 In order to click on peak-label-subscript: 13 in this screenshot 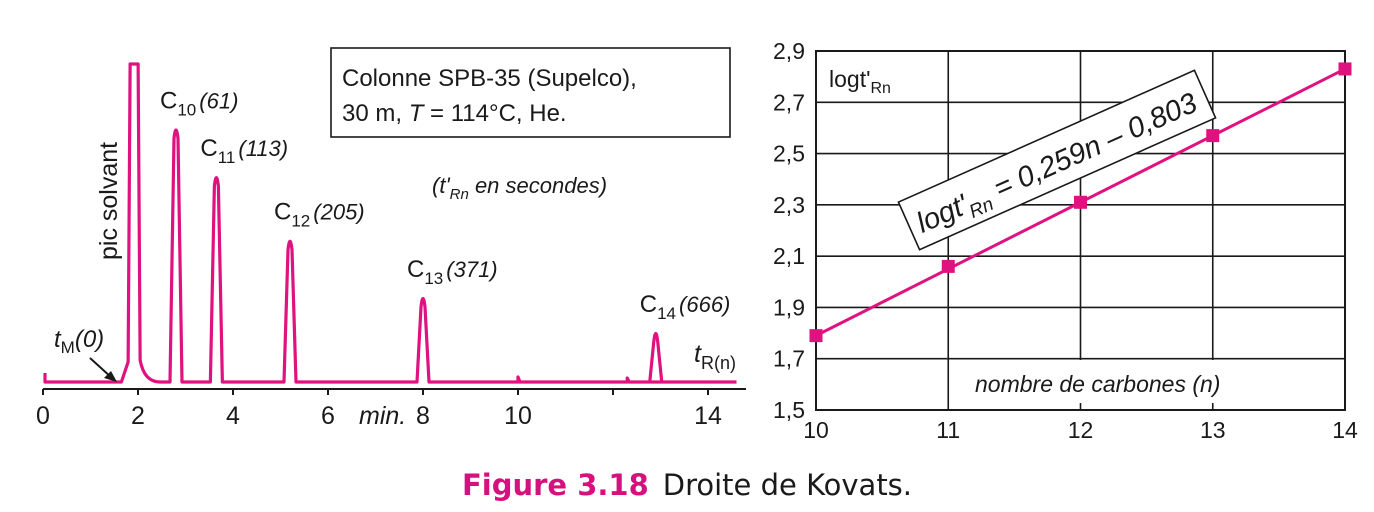, I will do `click(433, 278)`.